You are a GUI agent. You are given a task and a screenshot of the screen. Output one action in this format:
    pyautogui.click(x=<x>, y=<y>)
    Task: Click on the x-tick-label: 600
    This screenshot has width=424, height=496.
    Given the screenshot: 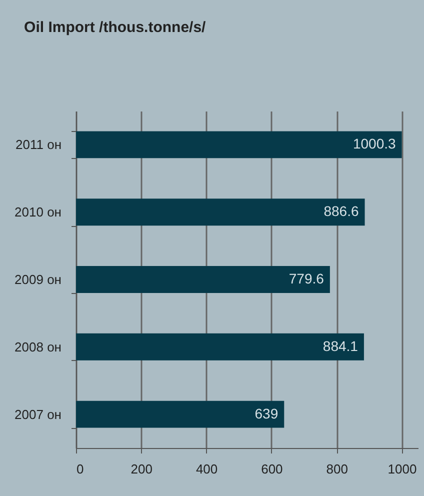 What is the action you would take?
    pyautogui.click(x=272, y=469)
    